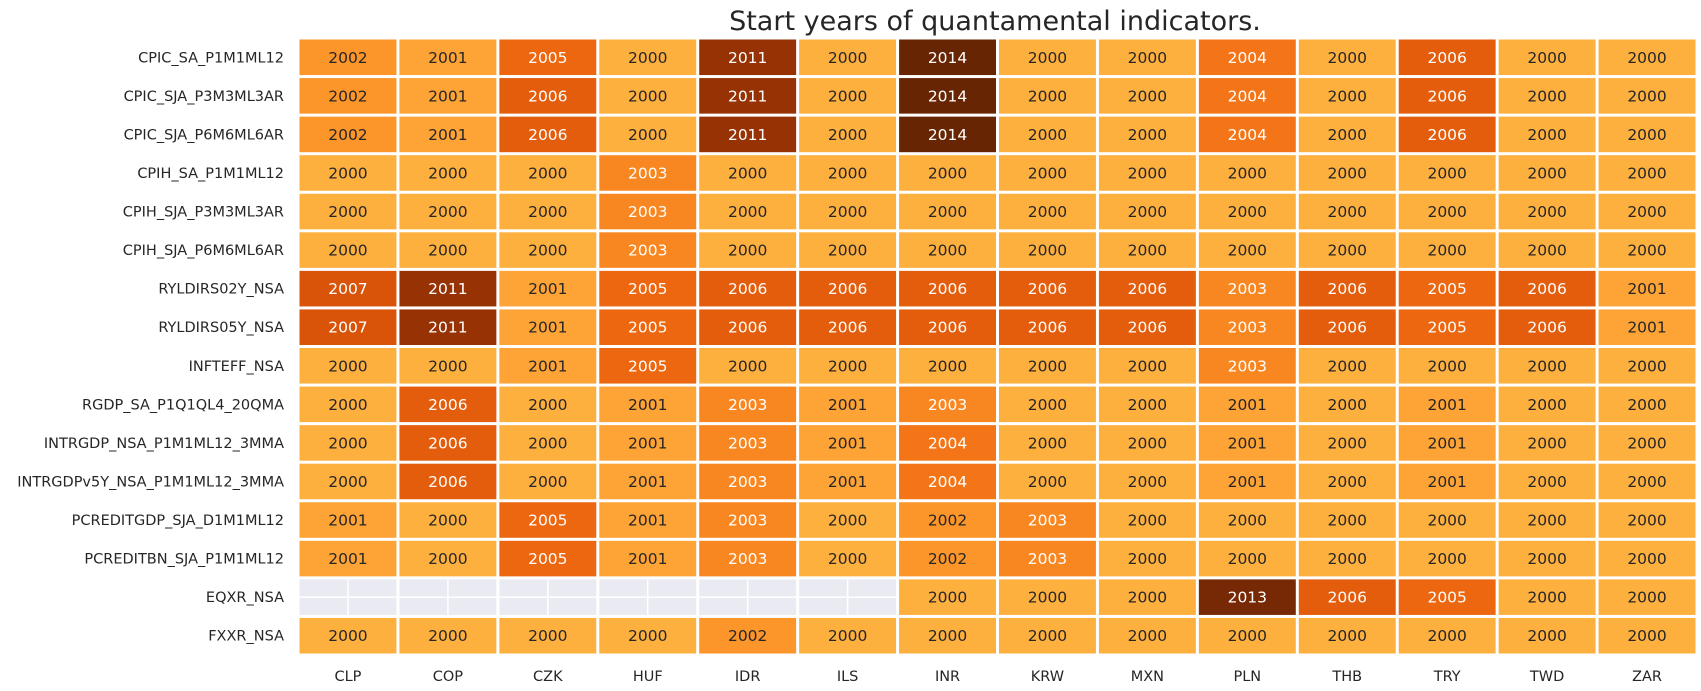 This screenshot has height=691, width=1701. Describe the element at coordinates (1647, 443) in the screenshot. I see `heatmap-cell-intrgdp-nsa-p1m1ml12-3mma-zar` at that location.